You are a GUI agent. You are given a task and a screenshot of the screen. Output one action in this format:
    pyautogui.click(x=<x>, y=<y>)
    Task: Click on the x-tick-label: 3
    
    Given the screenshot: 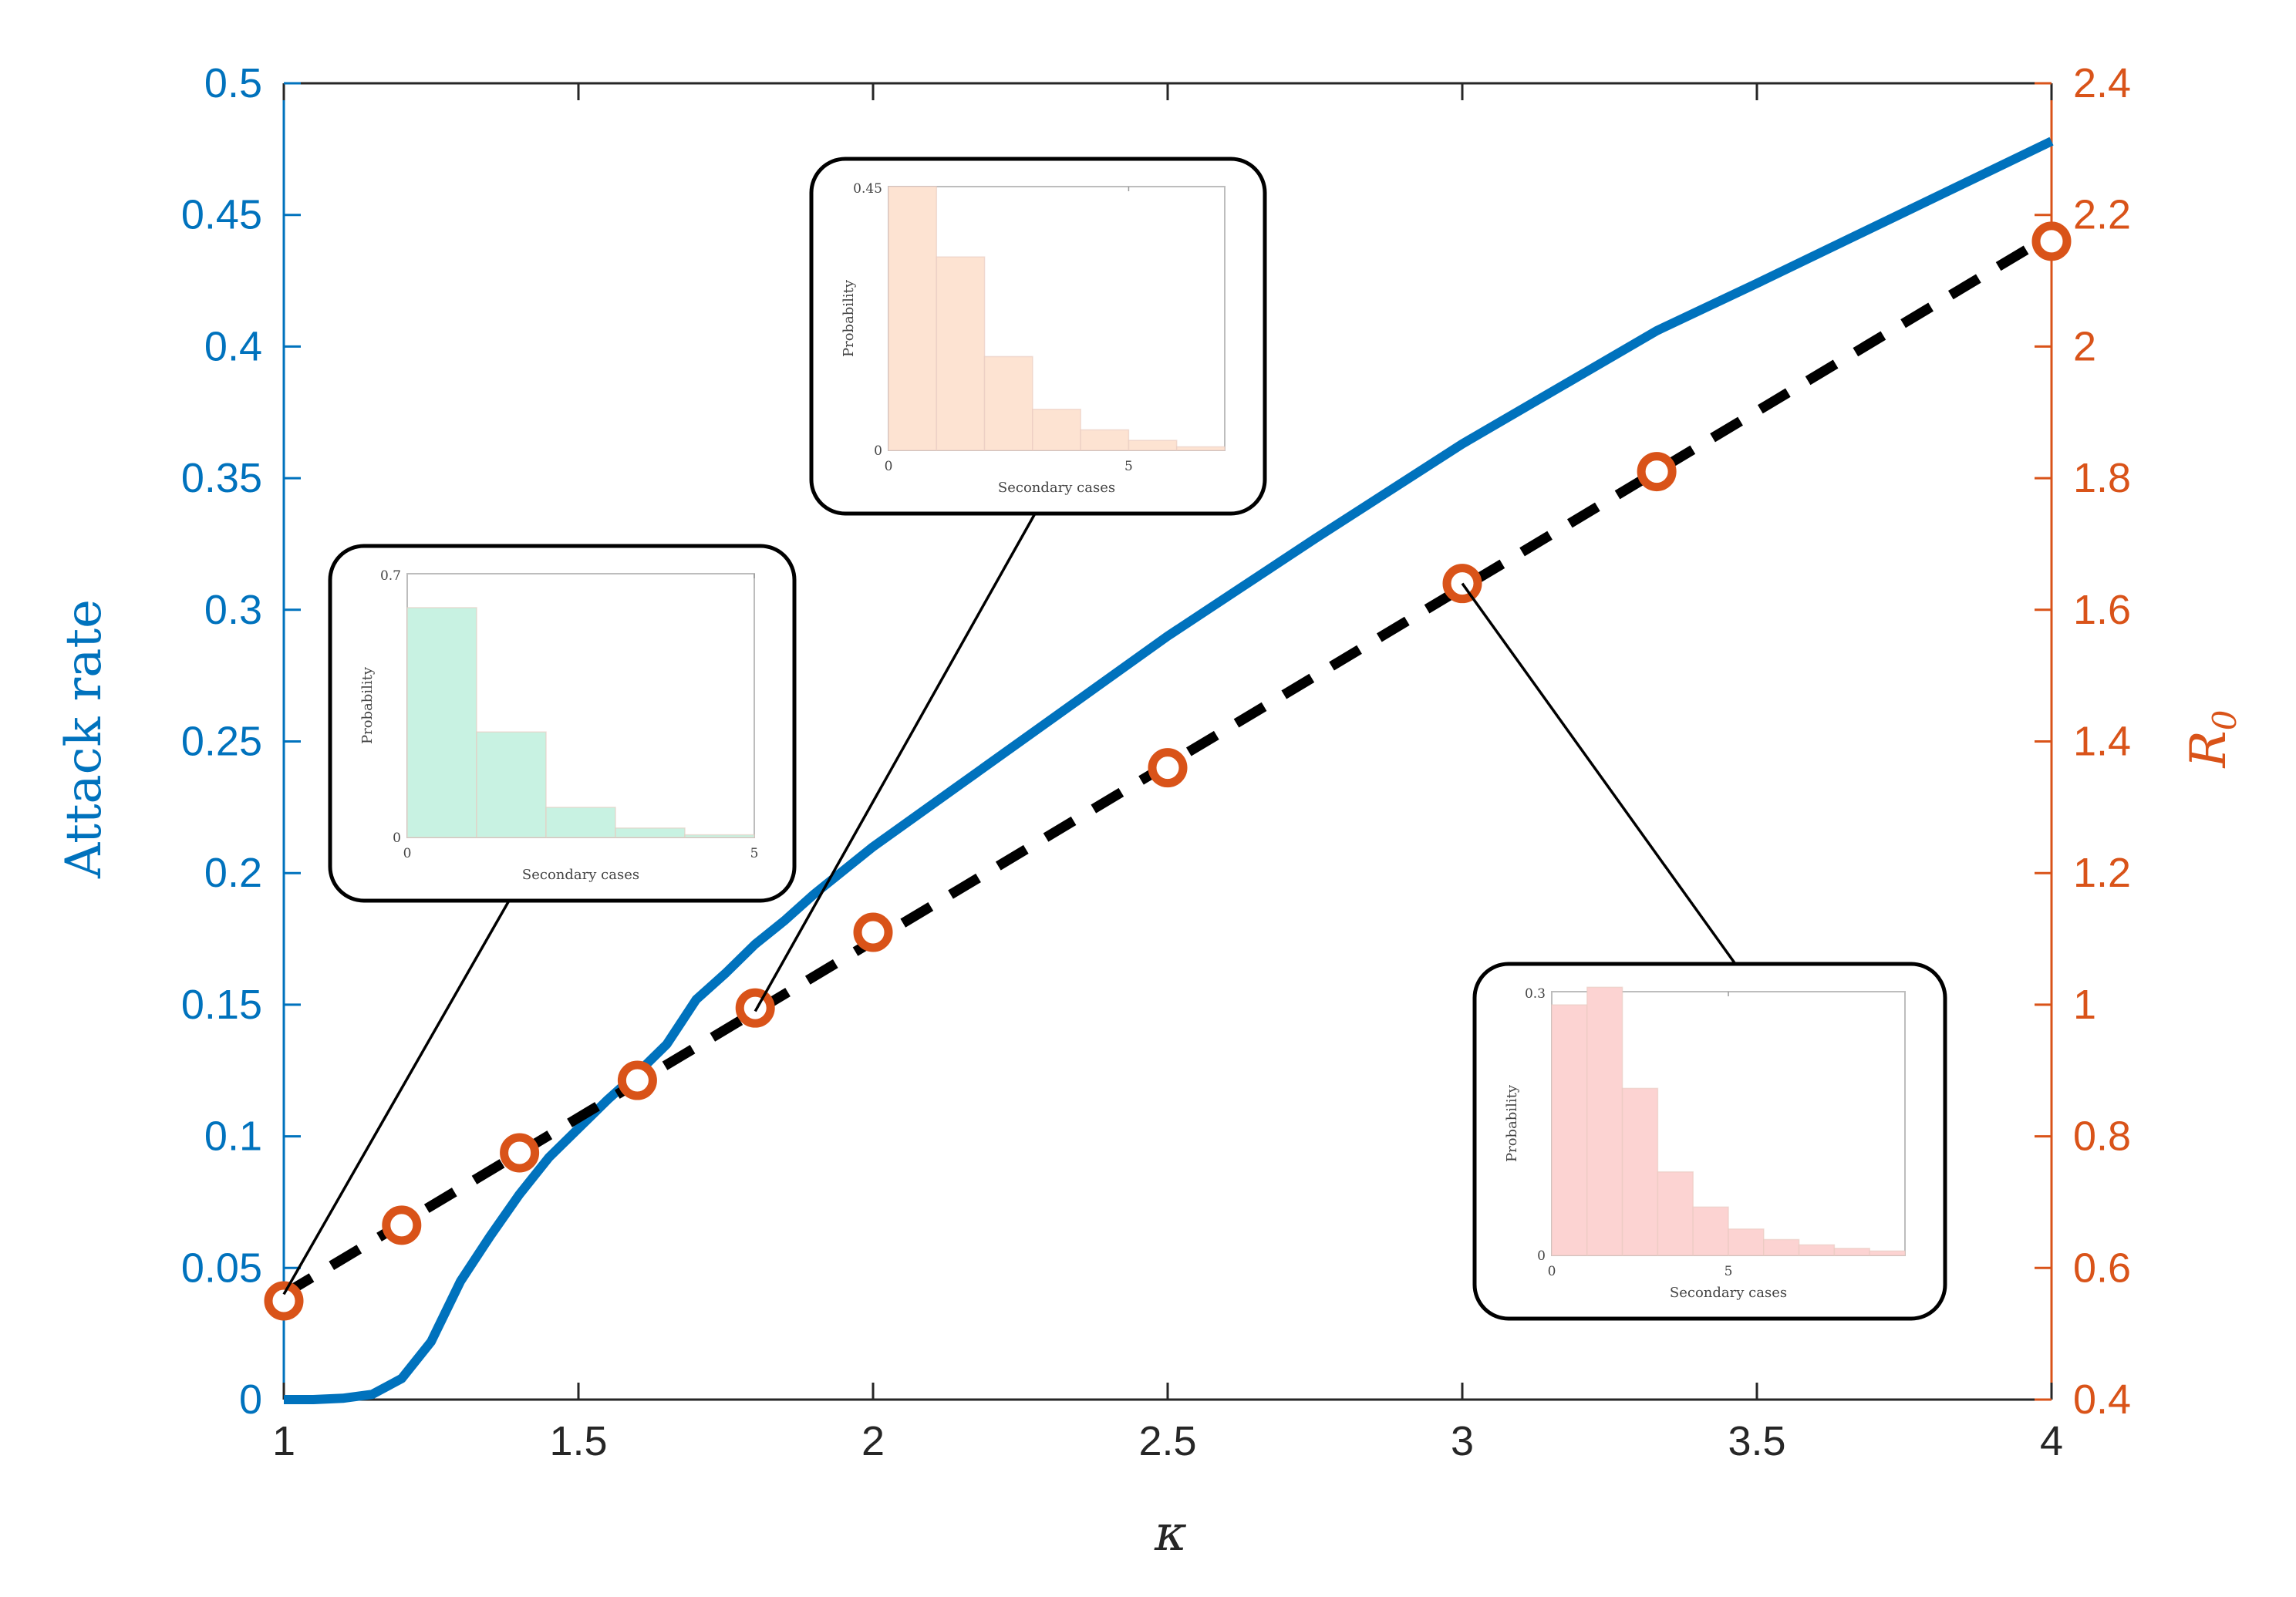 What is the action you would take?
    pyautogui.click(x=1463, y=1441)
    